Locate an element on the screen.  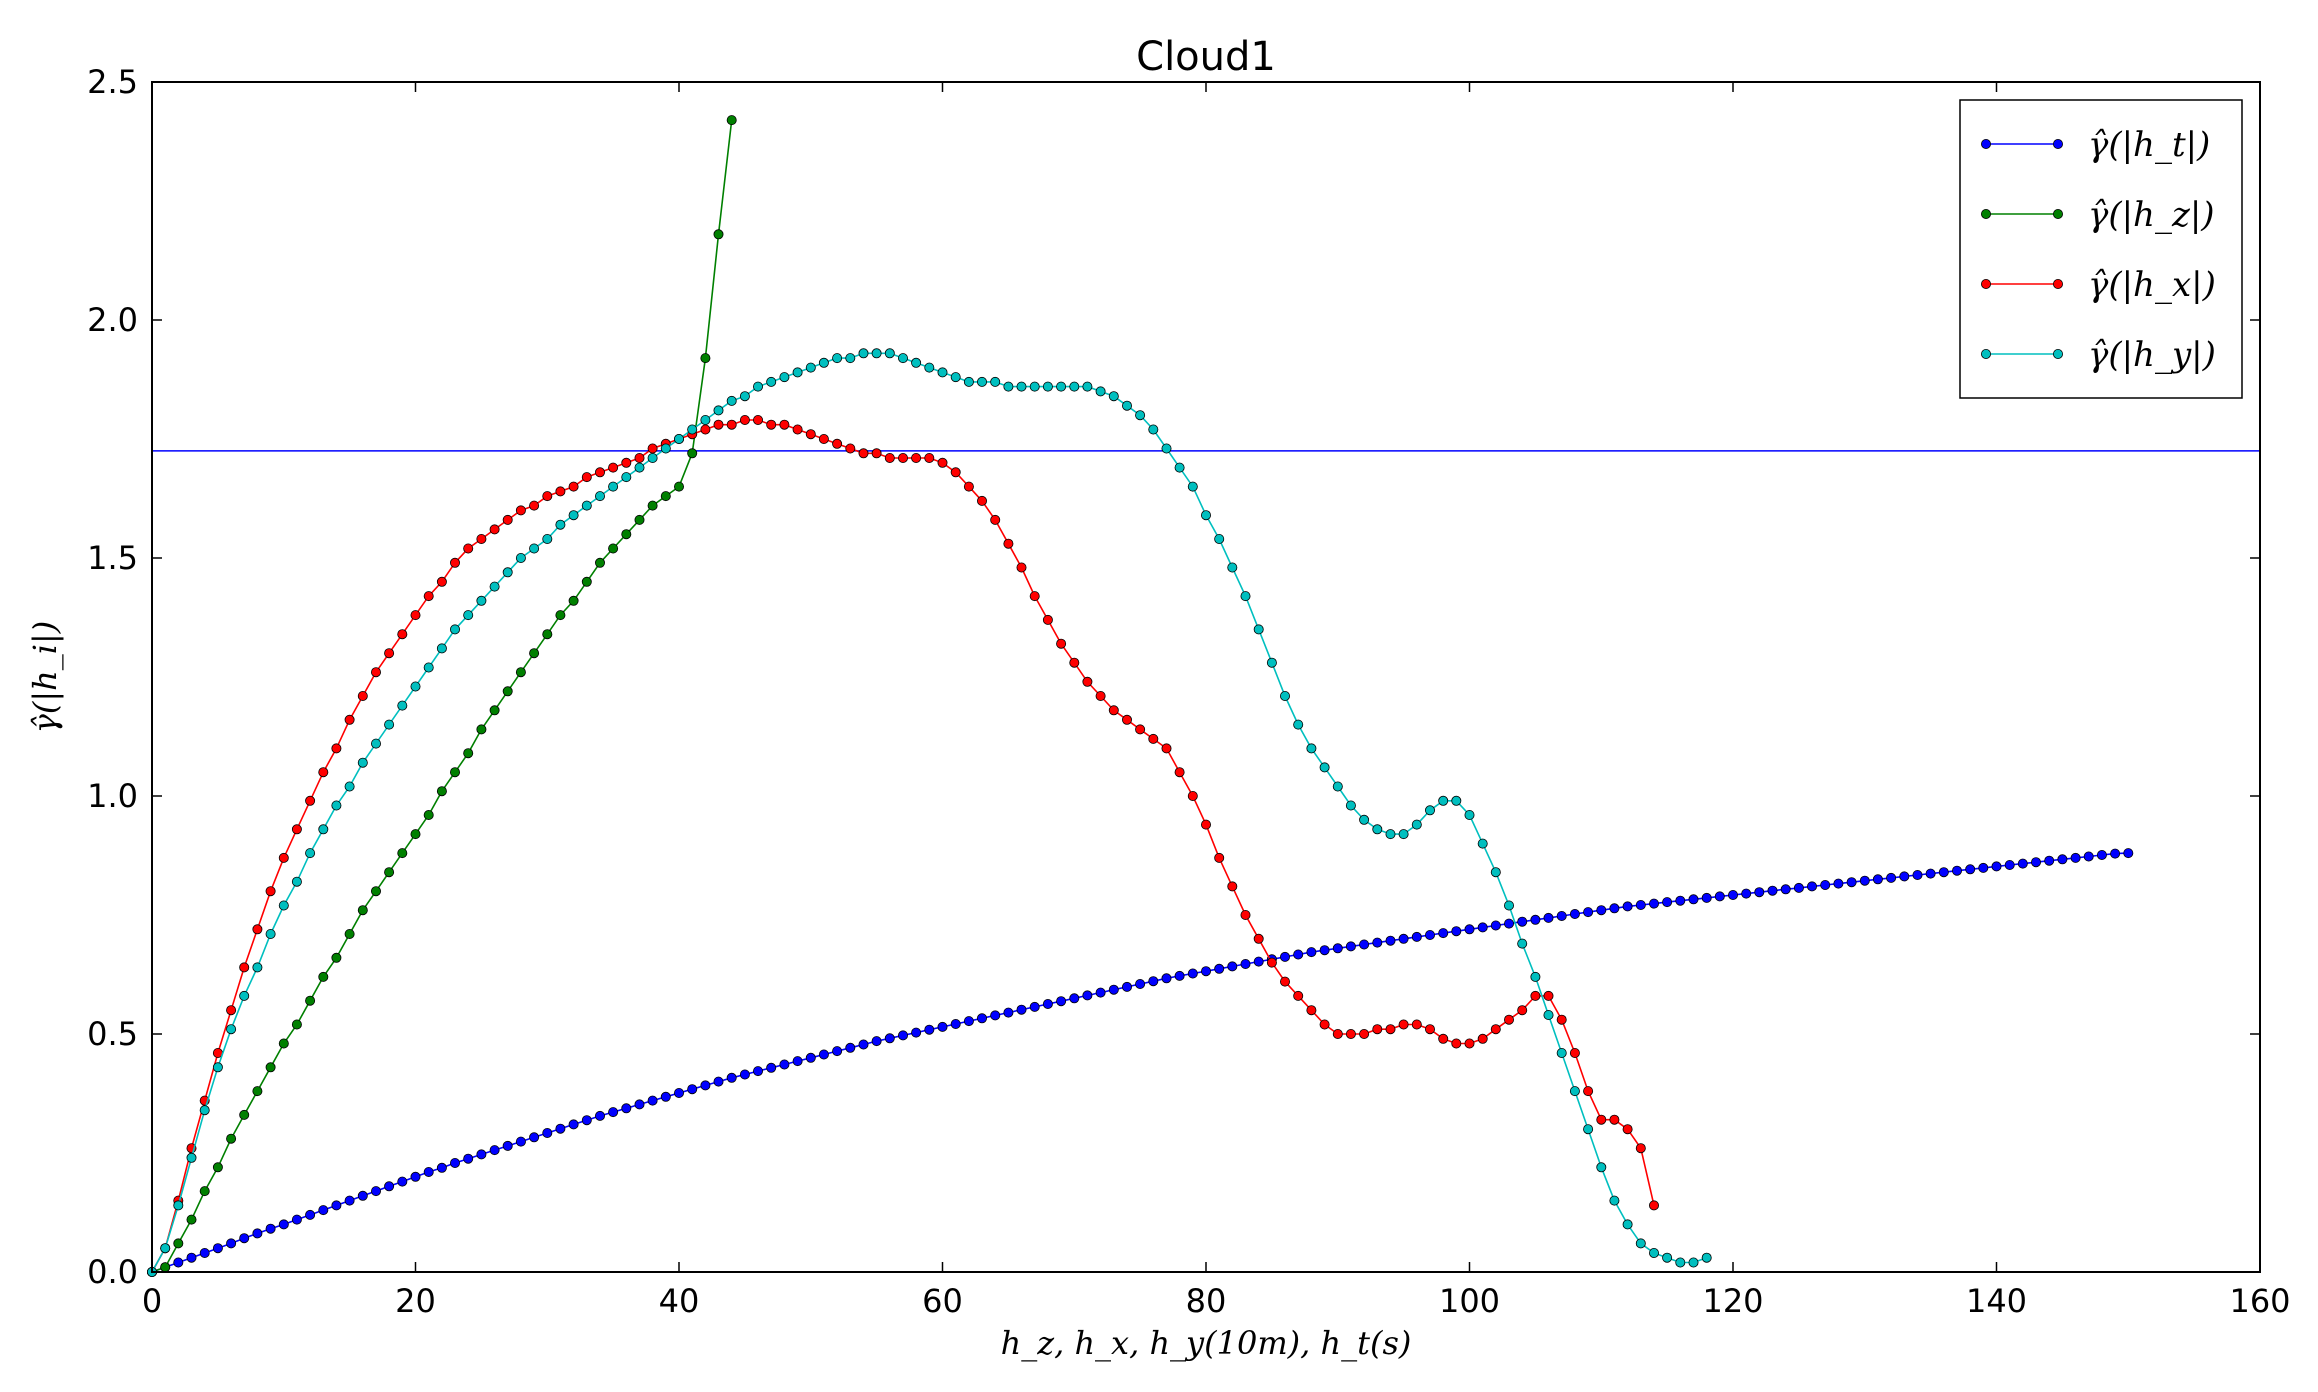
legend-item-hy: γ̂(|h_y|) is located at coordinates (2098, 355).